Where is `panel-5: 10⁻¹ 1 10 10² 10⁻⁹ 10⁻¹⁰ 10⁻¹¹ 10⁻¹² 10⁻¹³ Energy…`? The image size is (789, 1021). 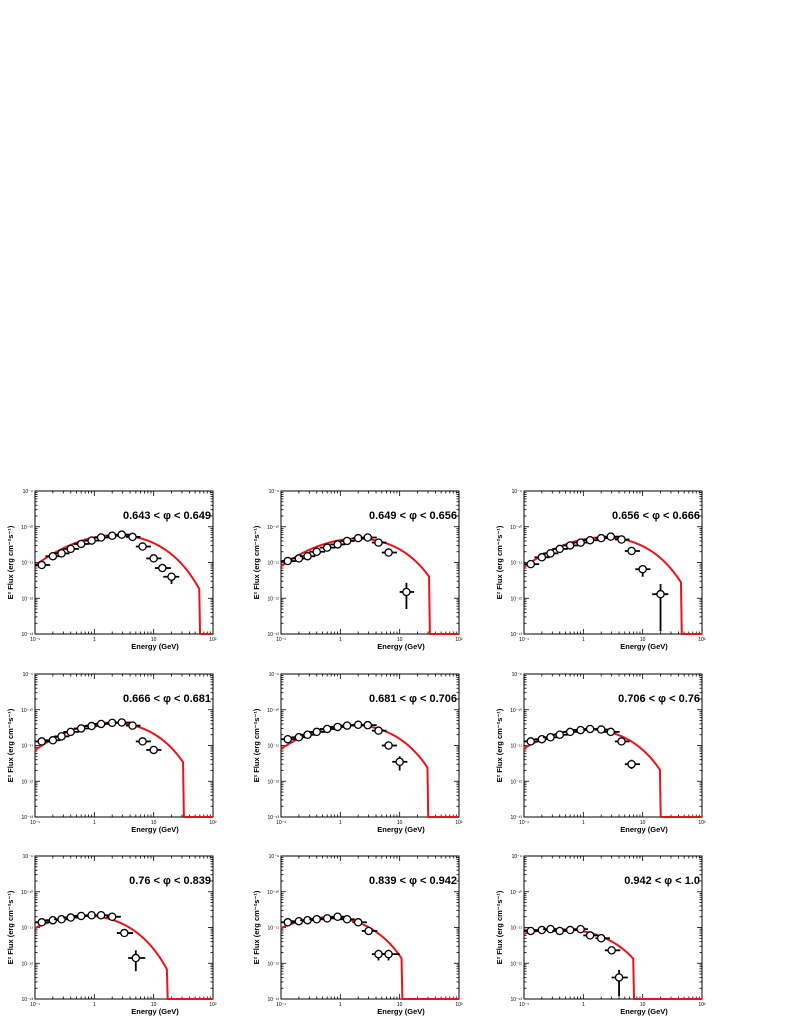
panel-5: 10⁻¹ 1 10 10² 10⁻⁹ 10⁻¹⁰ 10⁻¹¹ 10⁻¹² 10⁻¹³ Energy… is located at coordinates (357, 753).